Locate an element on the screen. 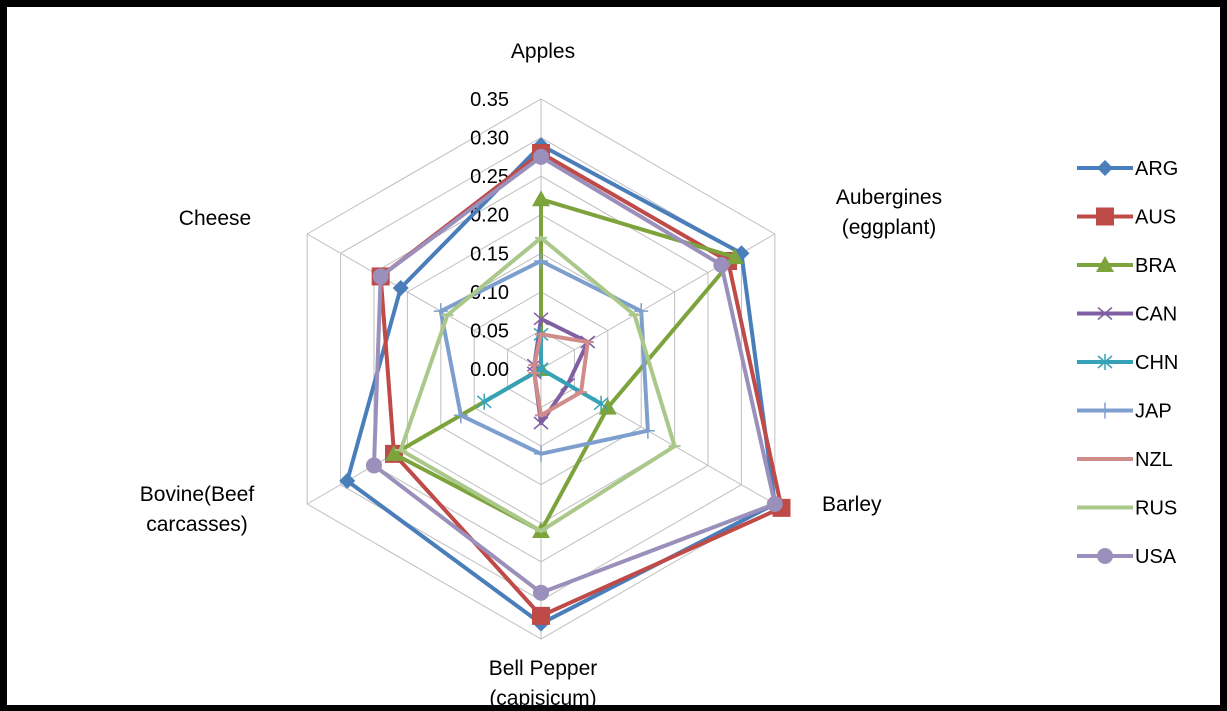 This screenshot has height=711, width=1227. radial-axis-ticks: 0.000.050.100.150.200.250.300.35 is located at coordinates (489, 235).